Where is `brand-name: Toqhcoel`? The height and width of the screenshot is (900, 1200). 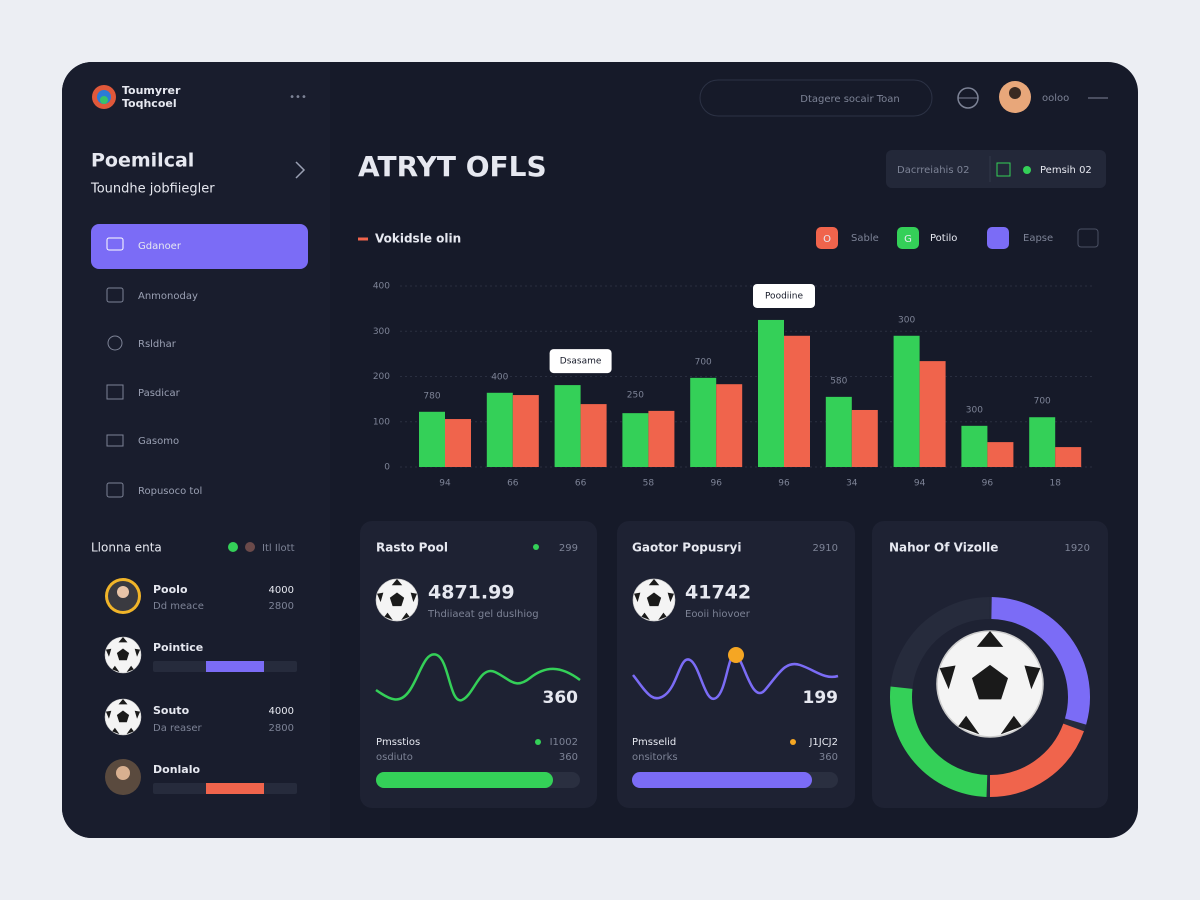 brand-name: Toqhcoel is located at coordinates (149, 103).